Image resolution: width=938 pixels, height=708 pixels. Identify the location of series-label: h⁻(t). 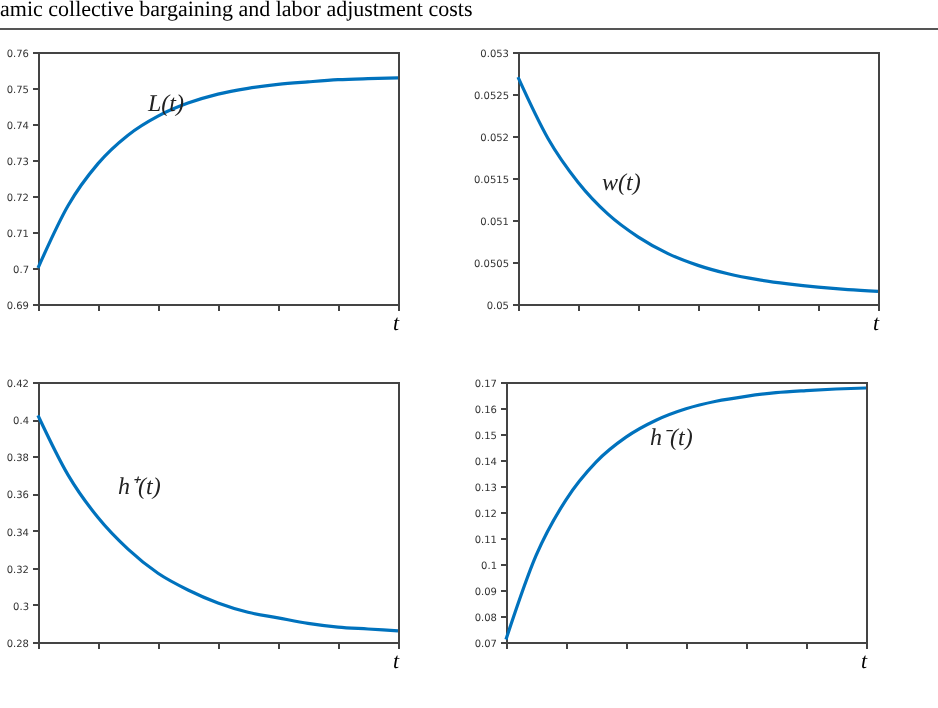
(671, 437).